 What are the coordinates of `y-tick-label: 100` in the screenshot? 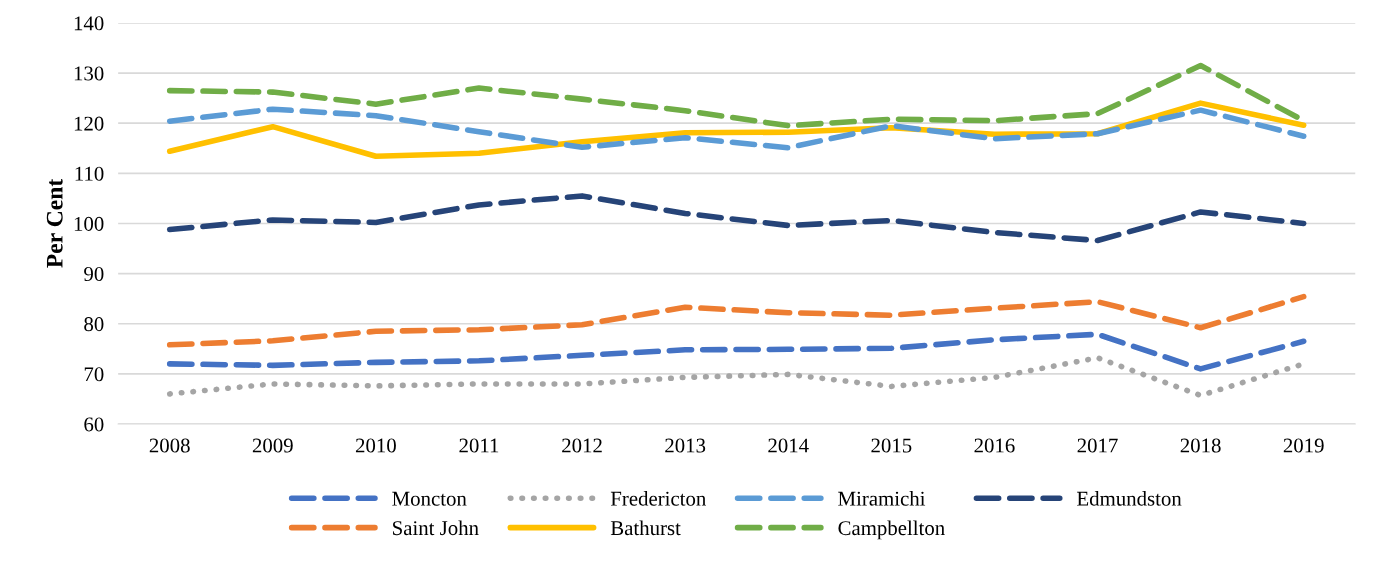 It's located at (89, 223).